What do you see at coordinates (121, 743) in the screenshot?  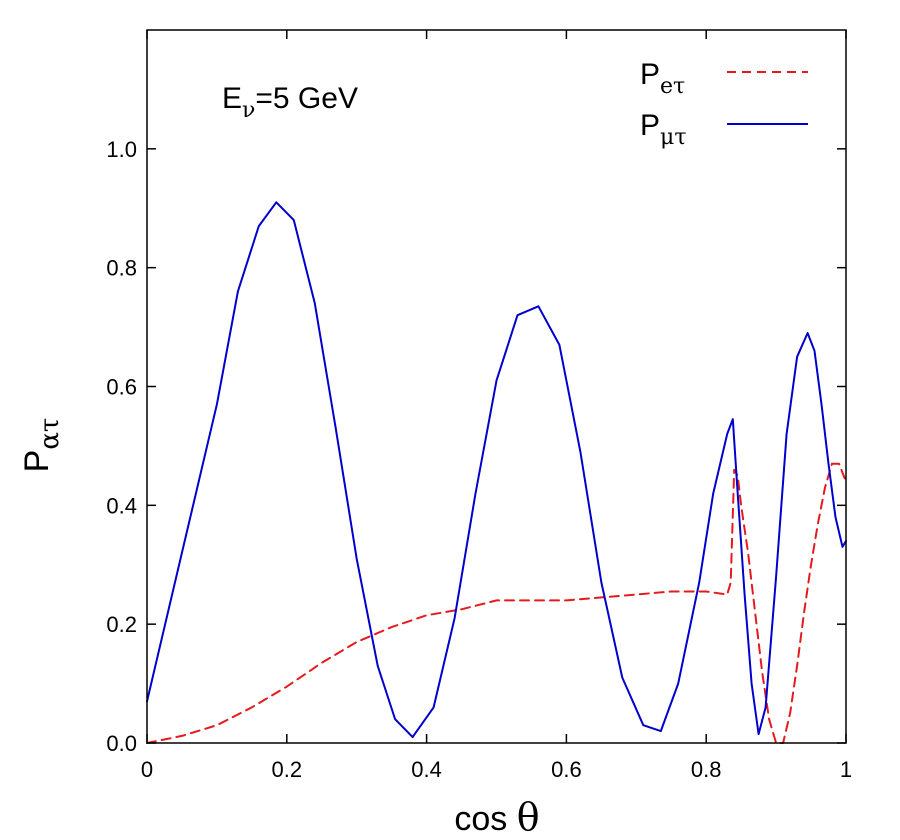 I see `y-tick-label: 0.0` at bounding box center [121, 743].